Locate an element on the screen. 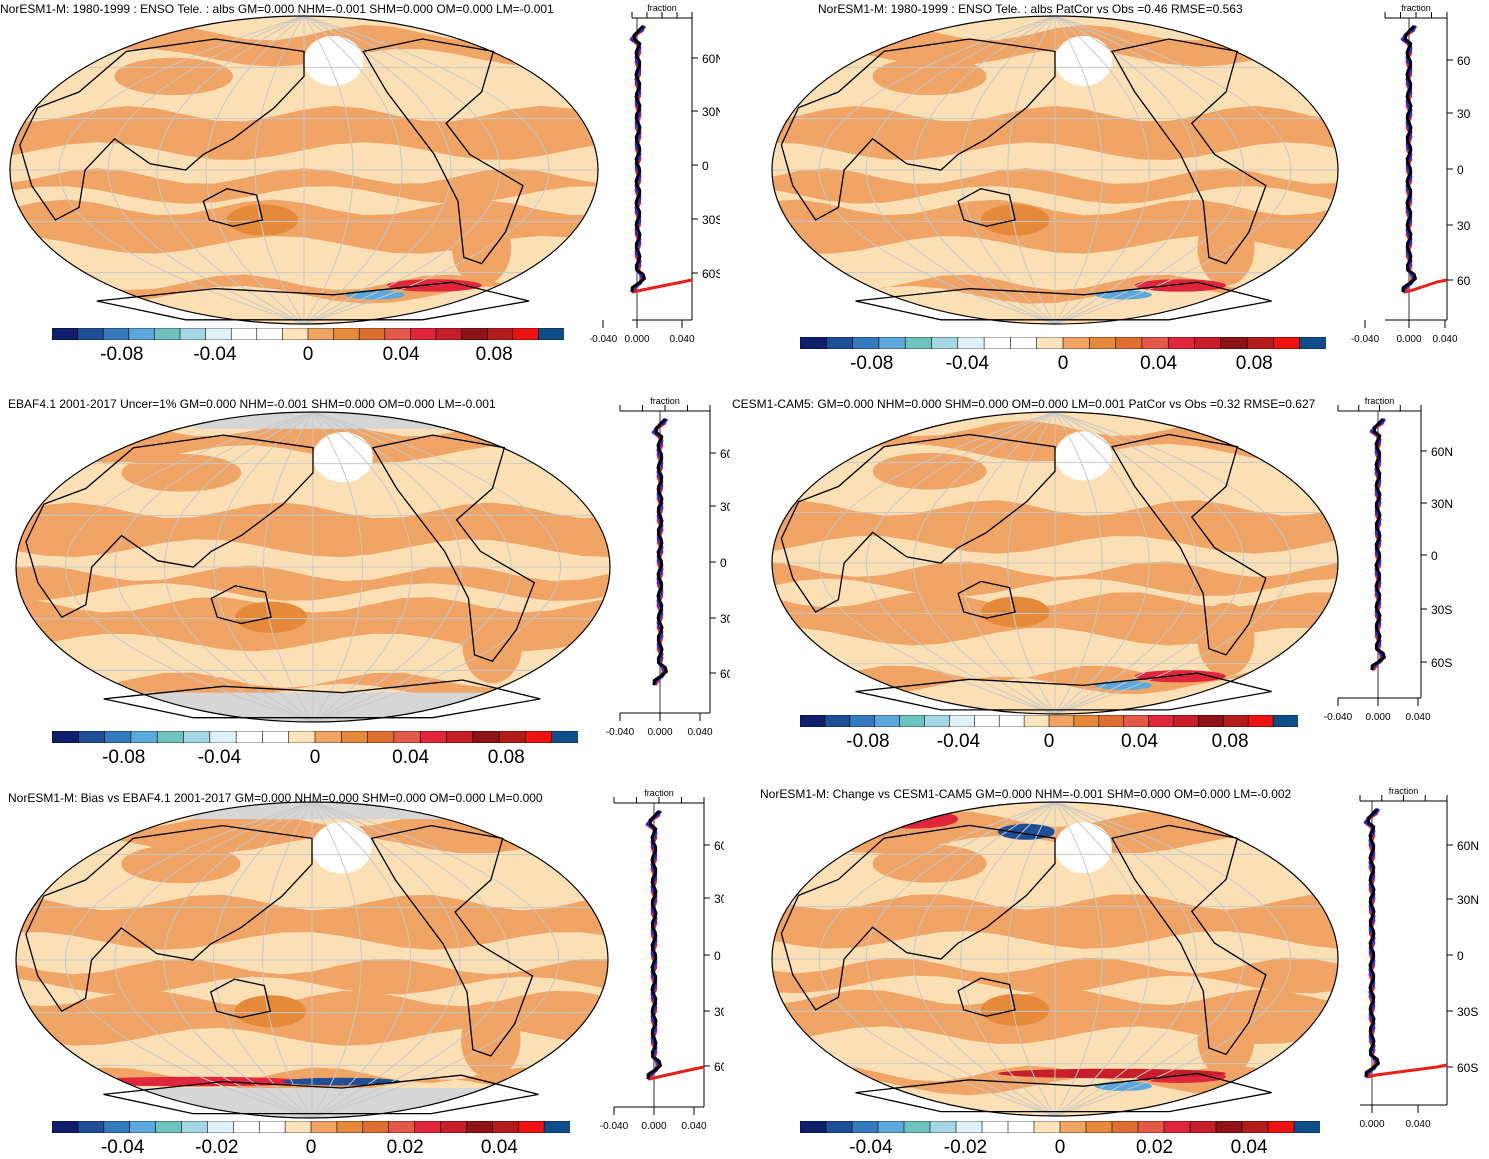 The height and width of the screenshot is (1159, 1489). americas-outline is located at coordinates (1189, 151).